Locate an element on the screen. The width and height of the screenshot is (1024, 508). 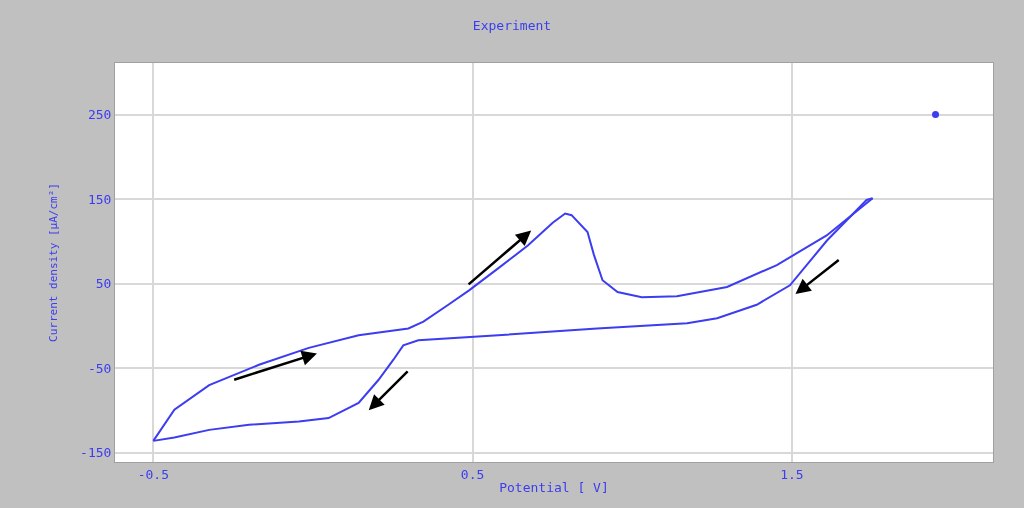
x-axis-title: Potential [ V] is located at coordinates (554, 488).